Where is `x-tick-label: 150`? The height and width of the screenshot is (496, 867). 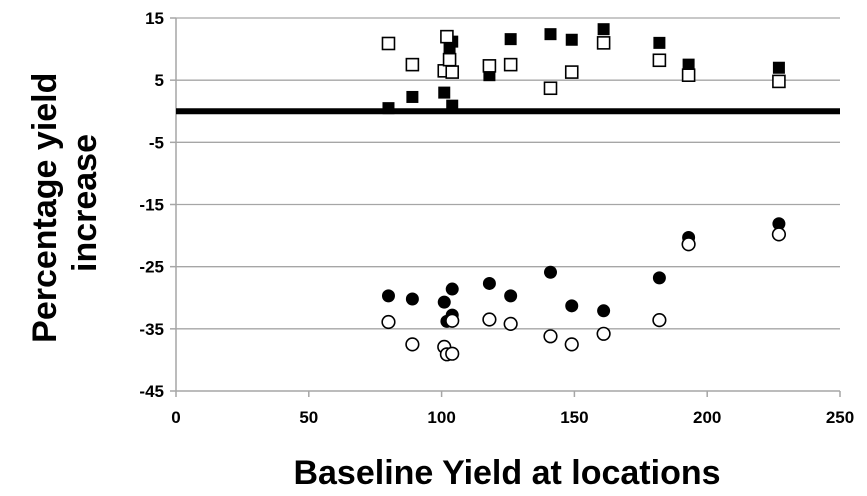 x-tick-label: 150 is located at coordinates (574, 417).